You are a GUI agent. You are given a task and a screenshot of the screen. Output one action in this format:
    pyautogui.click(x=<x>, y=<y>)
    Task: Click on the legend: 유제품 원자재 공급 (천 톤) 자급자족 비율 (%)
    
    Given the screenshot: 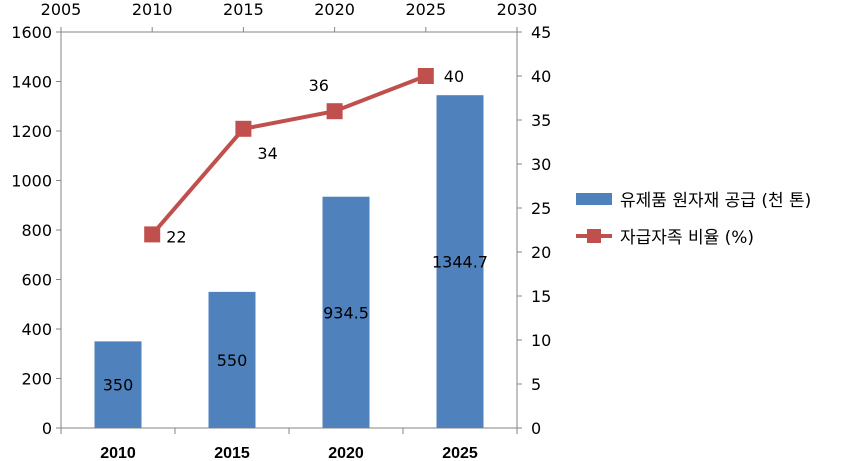 What is the action you would take?
    pyautogui.click(x=693, y=219)
    